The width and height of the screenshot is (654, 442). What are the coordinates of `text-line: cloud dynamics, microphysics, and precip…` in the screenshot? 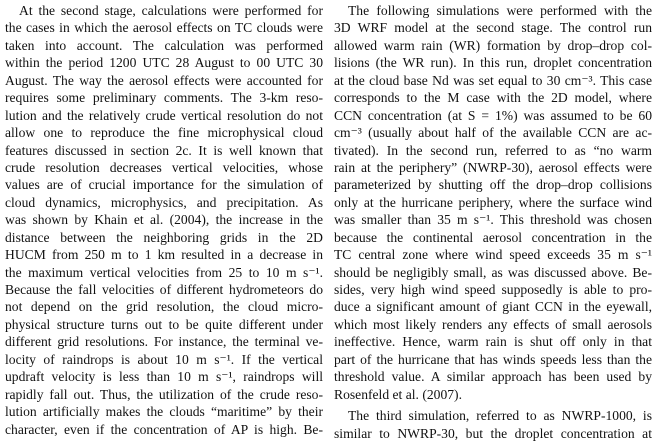 It's located at (164, 202).